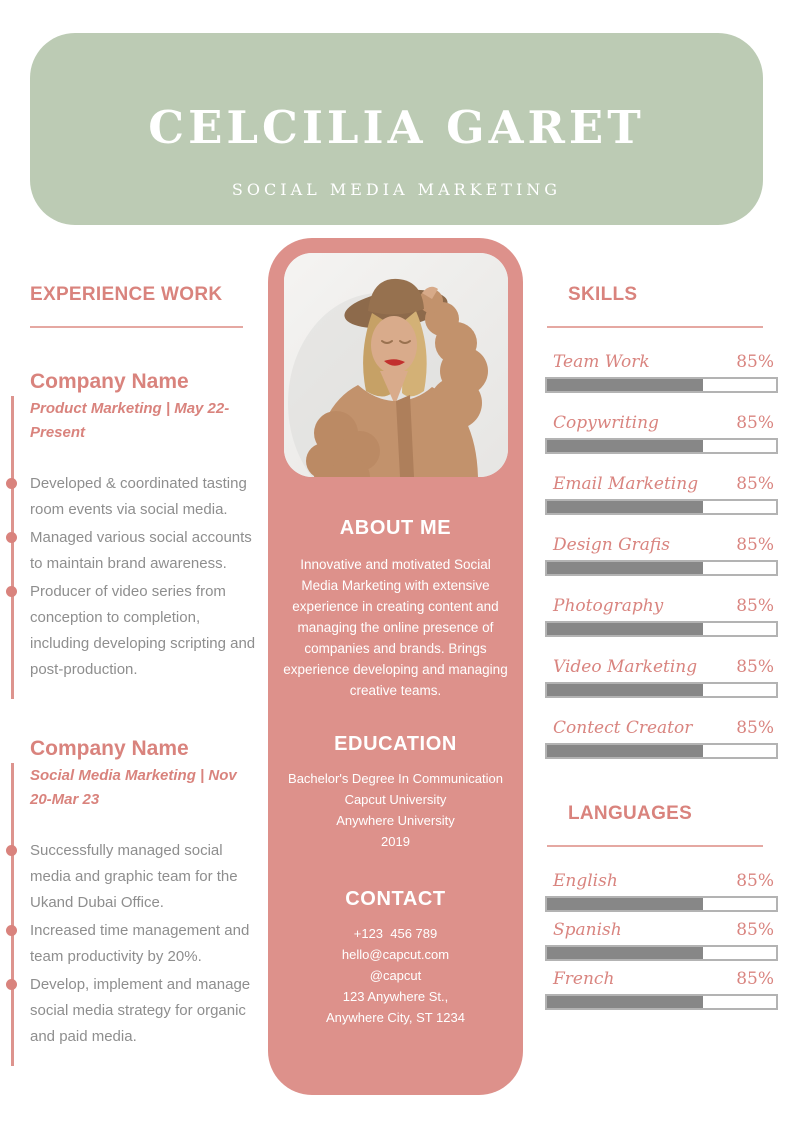 Image resolution: width=793 pixels, height=1122 pixels. I want to click on language-row: English 85%, so click(661, 891).